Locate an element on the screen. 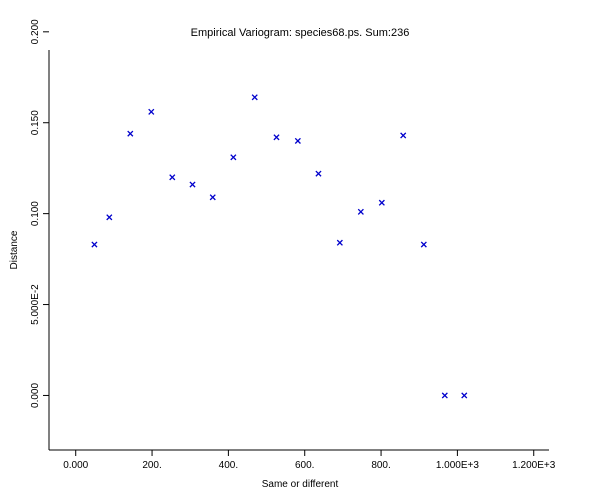 This screenshot has width=600, height=500. x-tick-label: 400. is located at coordinates (228, 465).